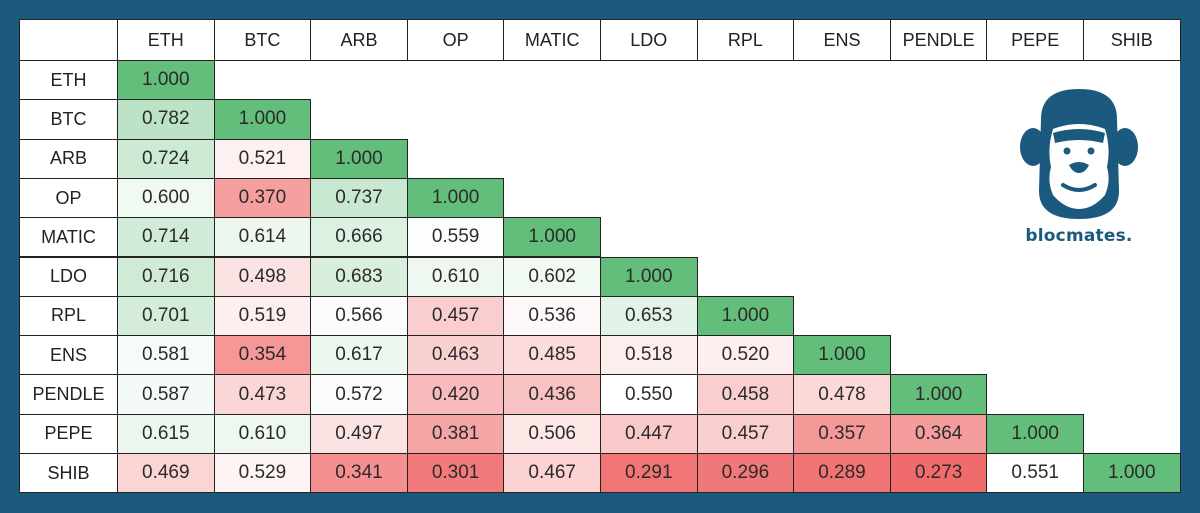 This screenshot has height=513, width=1200. I want to click on heatmap-cell-pendle-op: 0.420, so click(455, 394).